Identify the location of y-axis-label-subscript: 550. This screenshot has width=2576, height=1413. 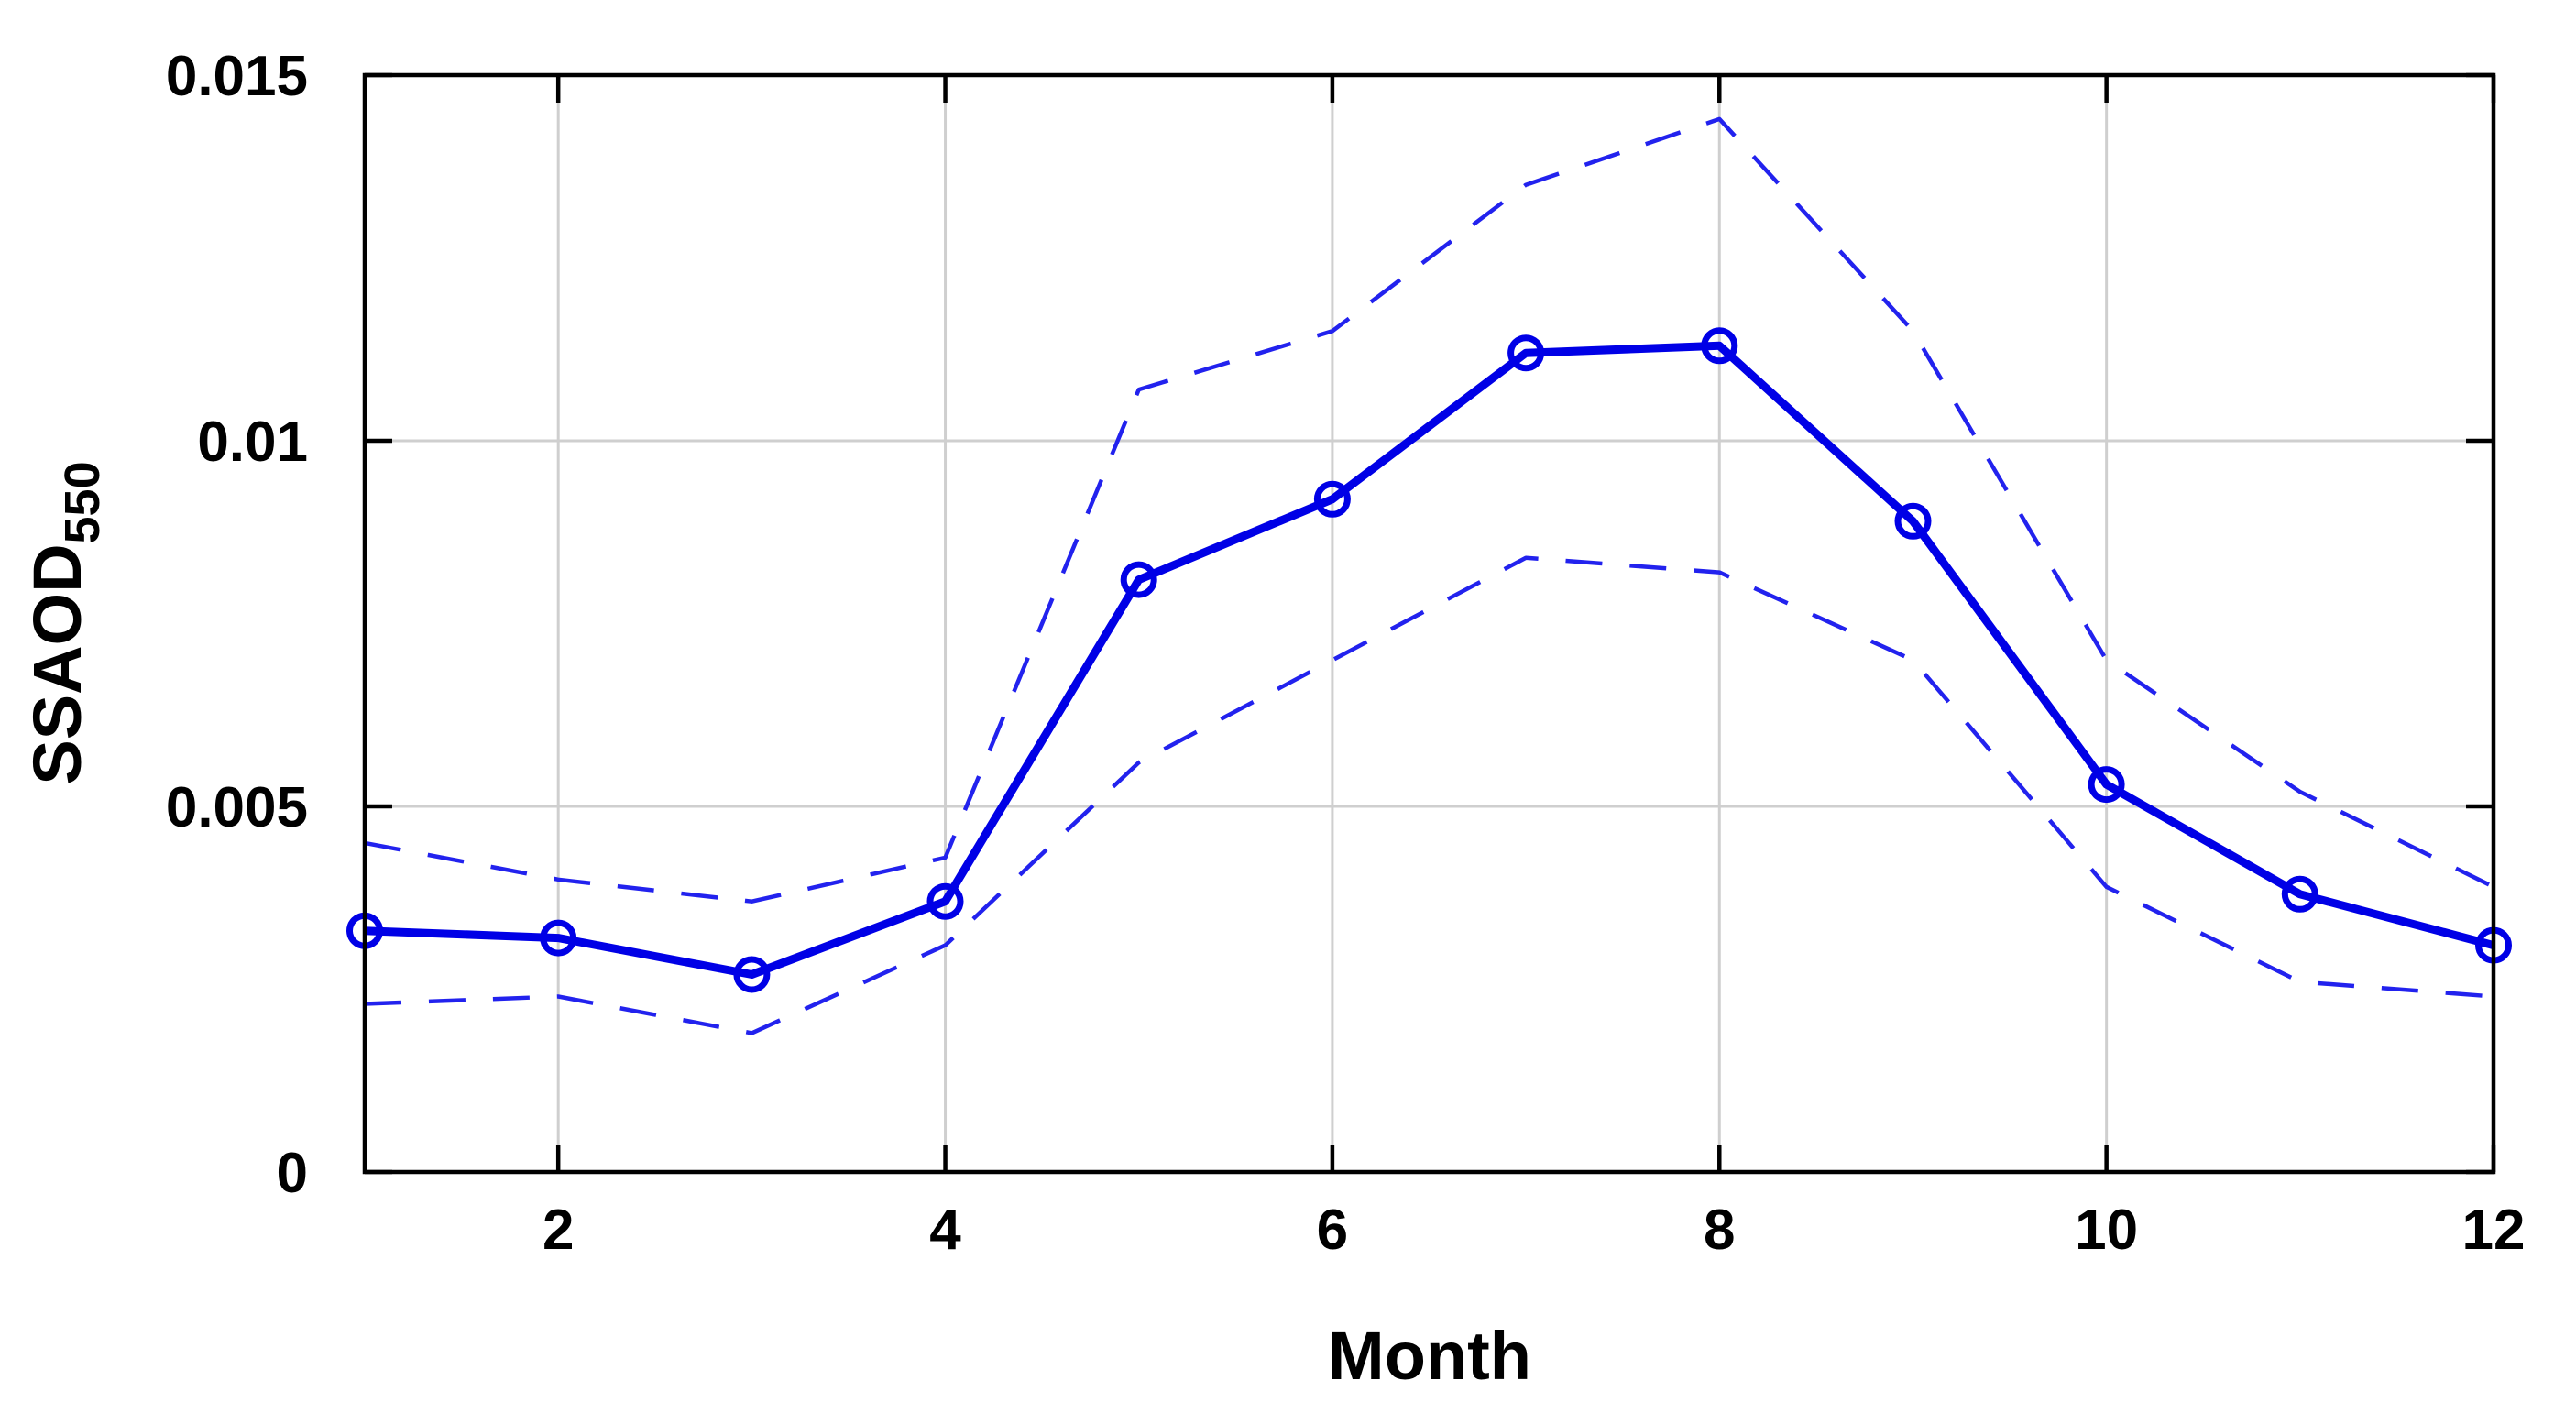
(82, 502).